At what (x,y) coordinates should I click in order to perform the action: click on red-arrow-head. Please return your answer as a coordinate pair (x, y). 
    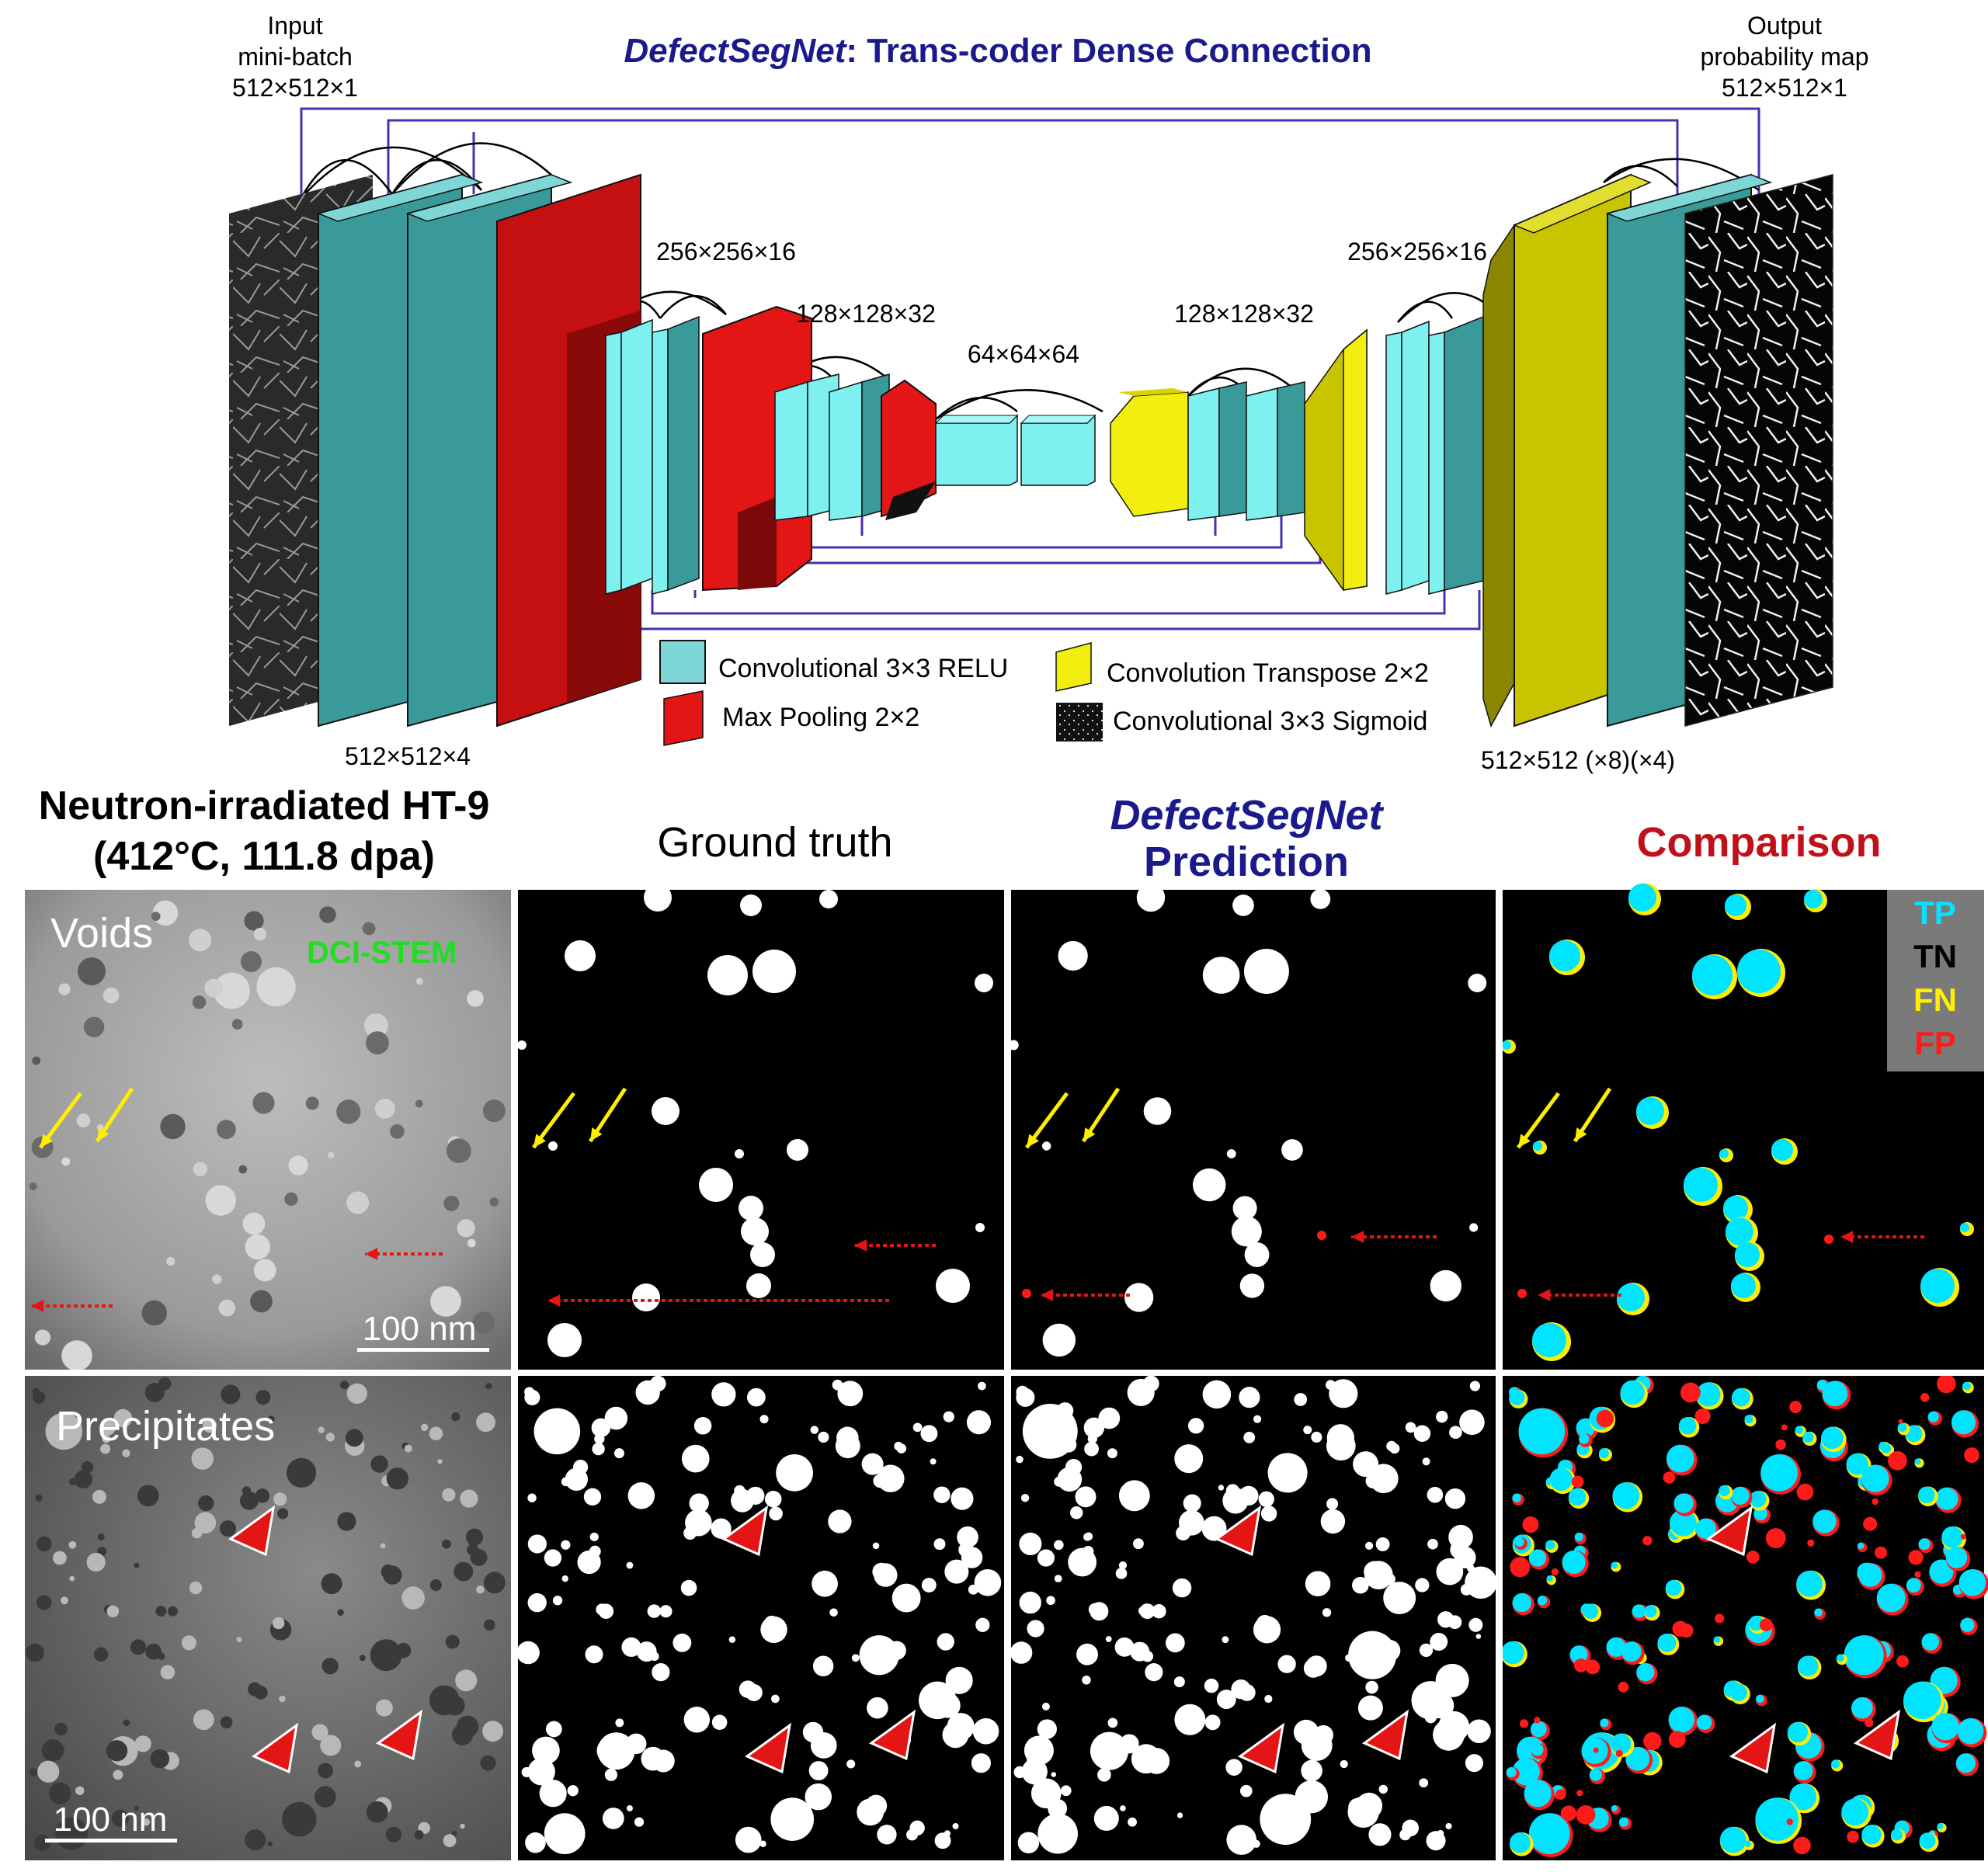
    Looking at the image, I should click on (371, 1254).